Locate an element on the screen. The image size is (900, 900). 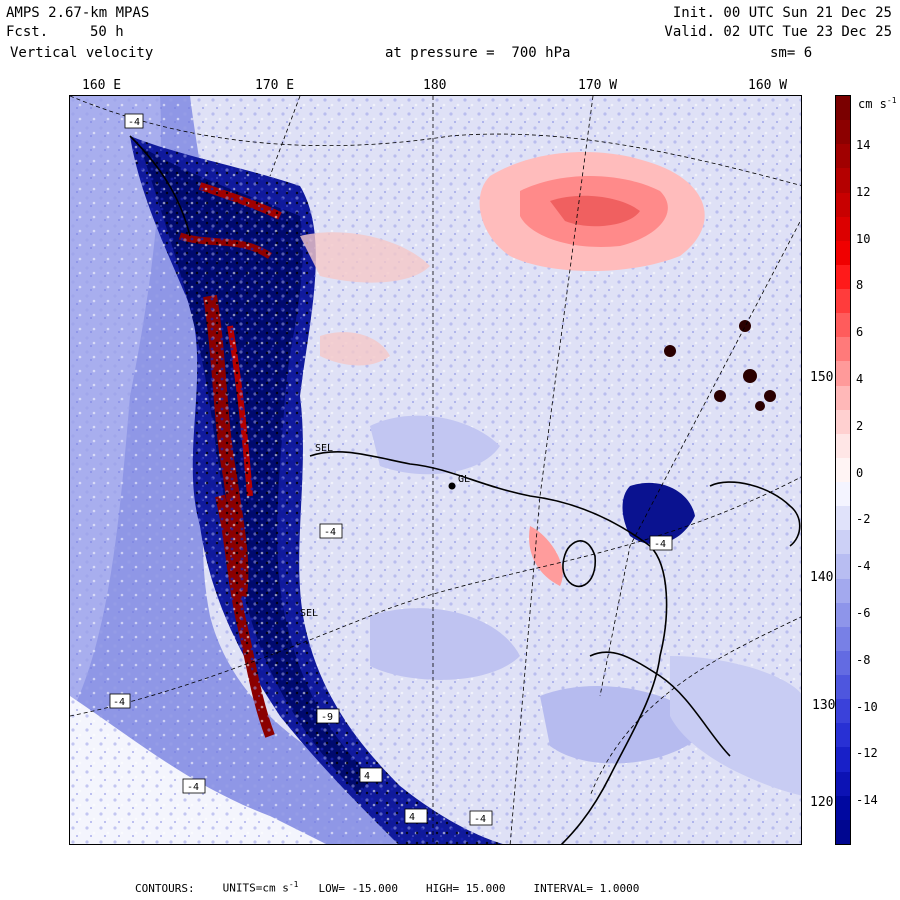
footer-units-sup: -1 is located at coordinates (293, 884).